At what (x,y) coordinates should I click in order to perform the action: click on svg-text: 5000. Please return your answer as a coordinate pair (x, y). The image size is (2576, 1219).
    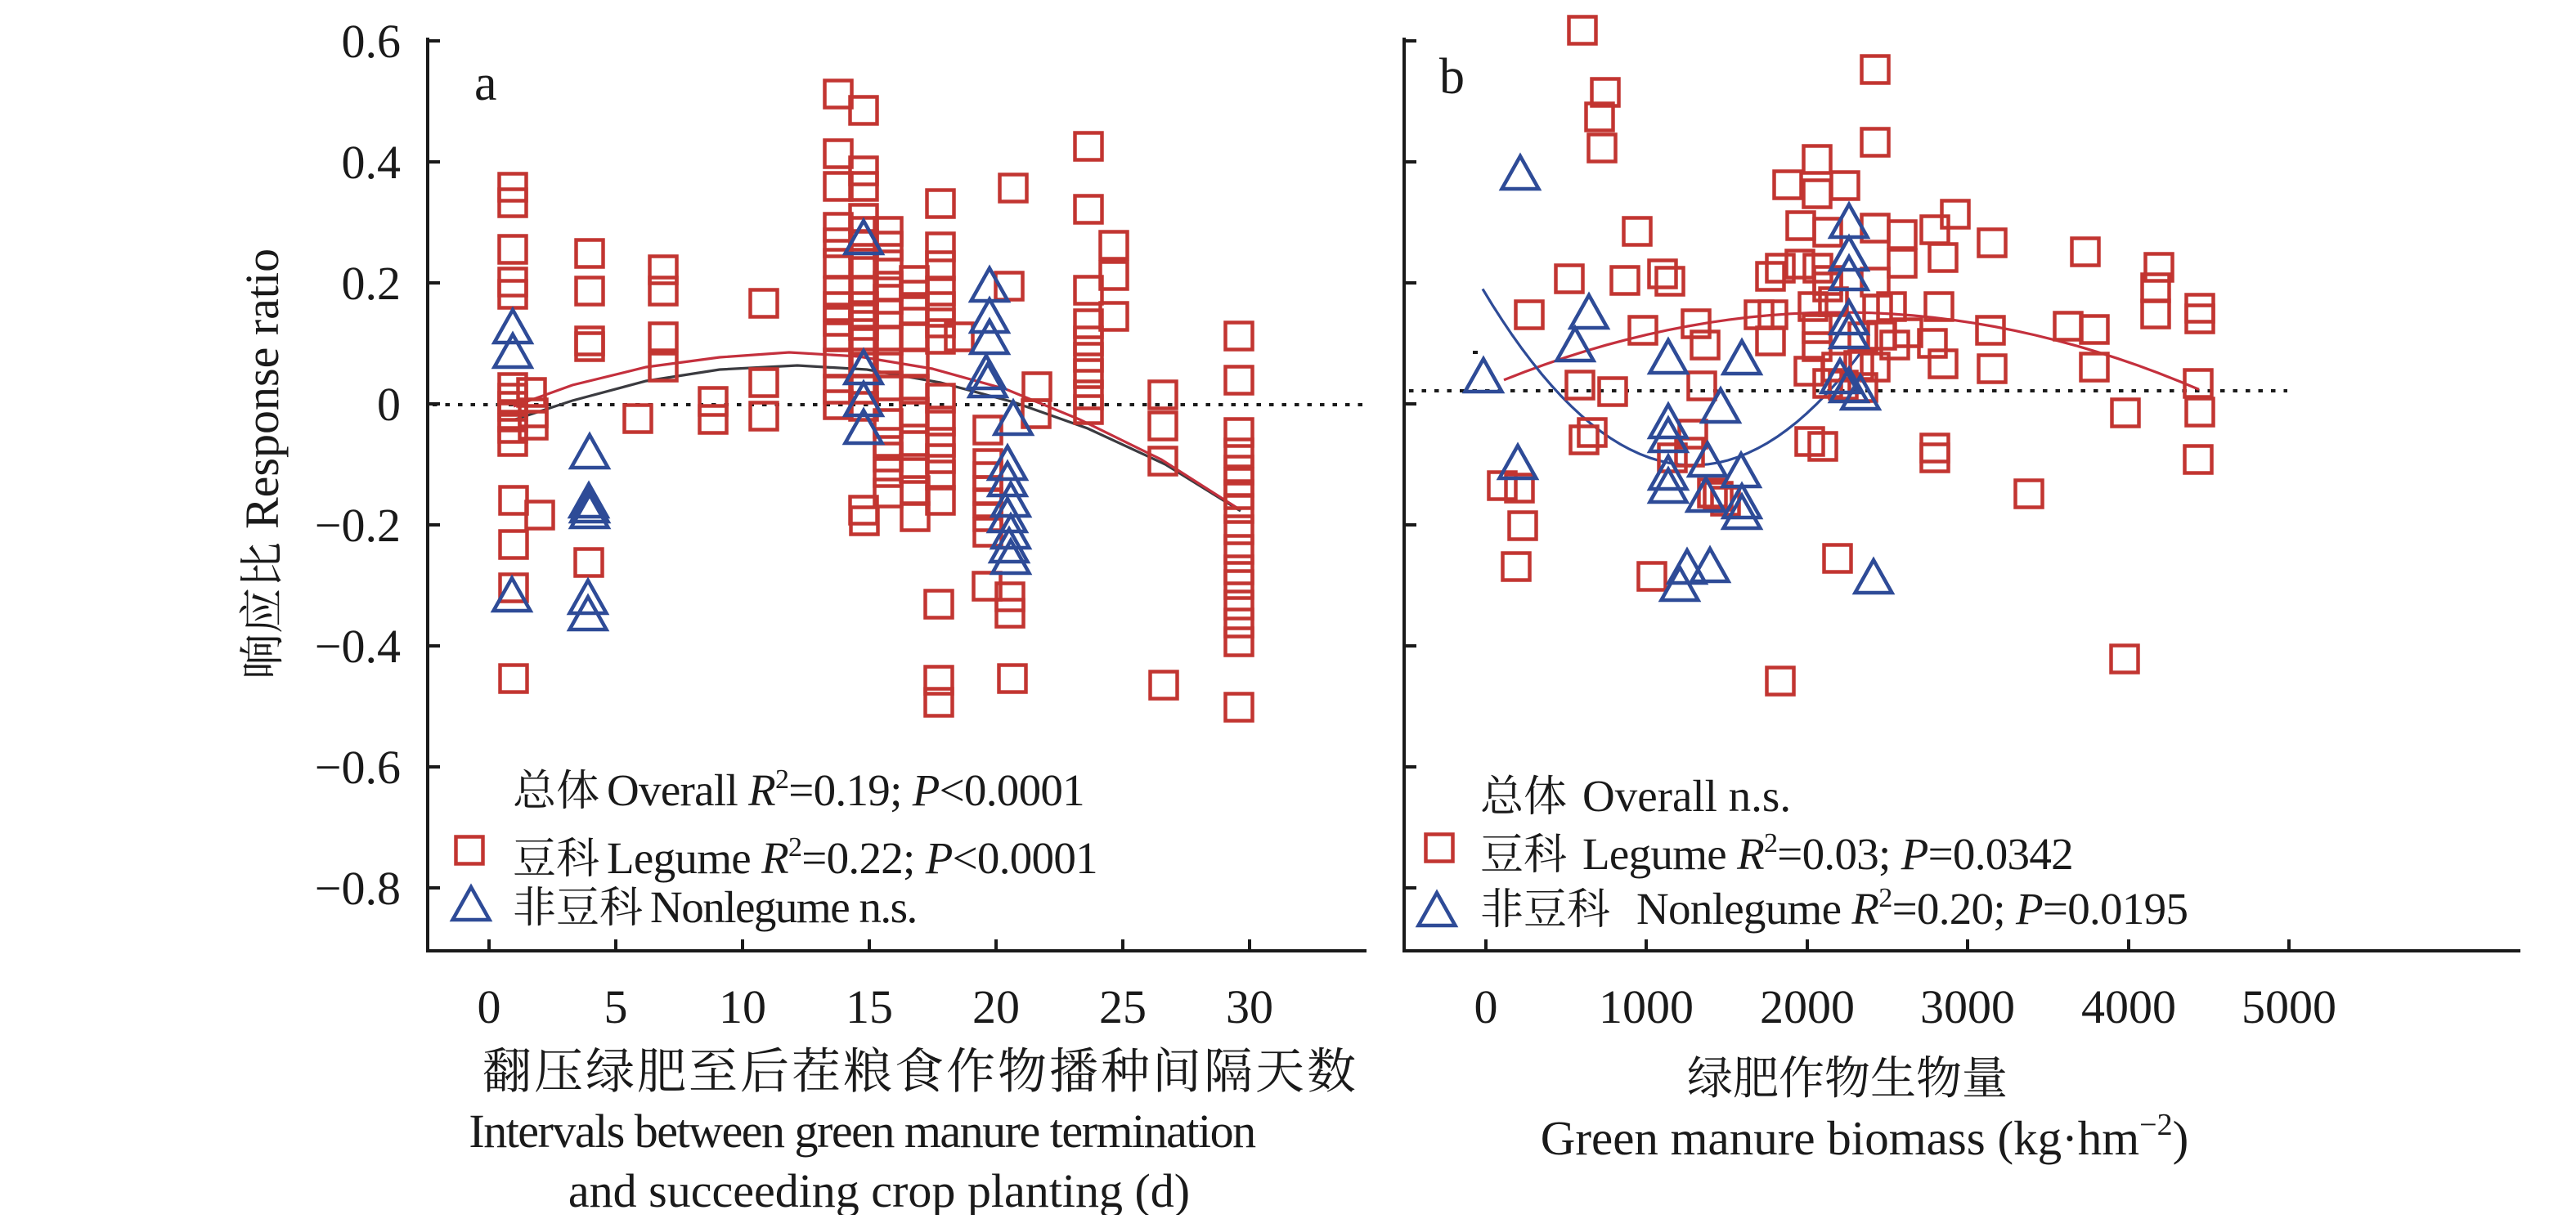
    Looking at the image, I should click on (2289, 1006).